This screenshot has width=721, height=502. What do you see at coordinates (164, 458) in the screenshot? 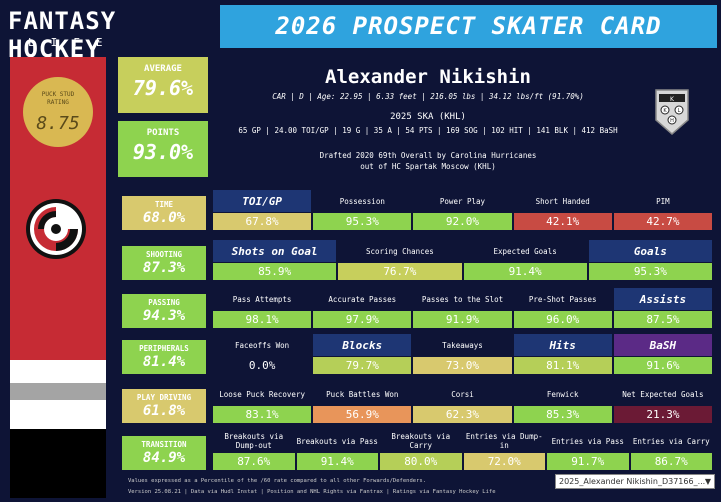
I see `category-value: 84.9%` at bounding box center [164, 458].